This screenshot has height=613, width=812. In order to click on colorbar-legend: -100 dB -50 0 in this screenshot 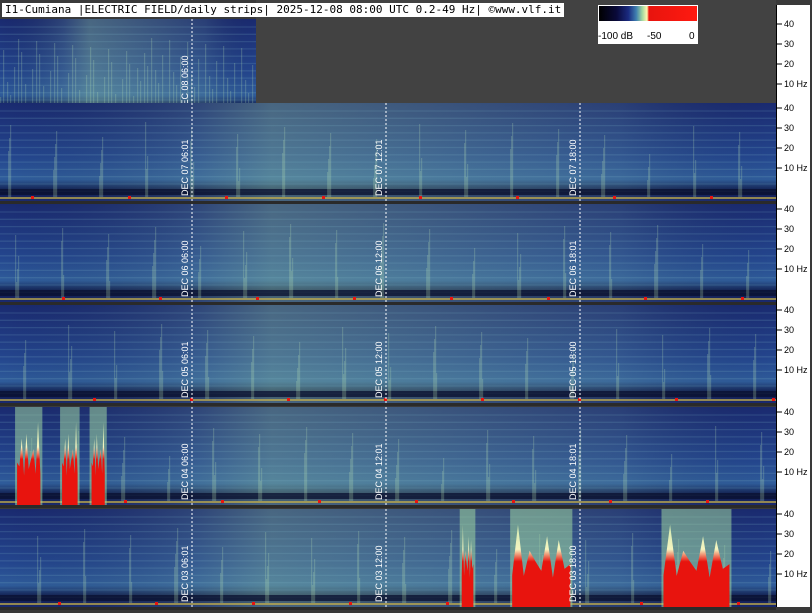, I will do `click(648, 24)`.